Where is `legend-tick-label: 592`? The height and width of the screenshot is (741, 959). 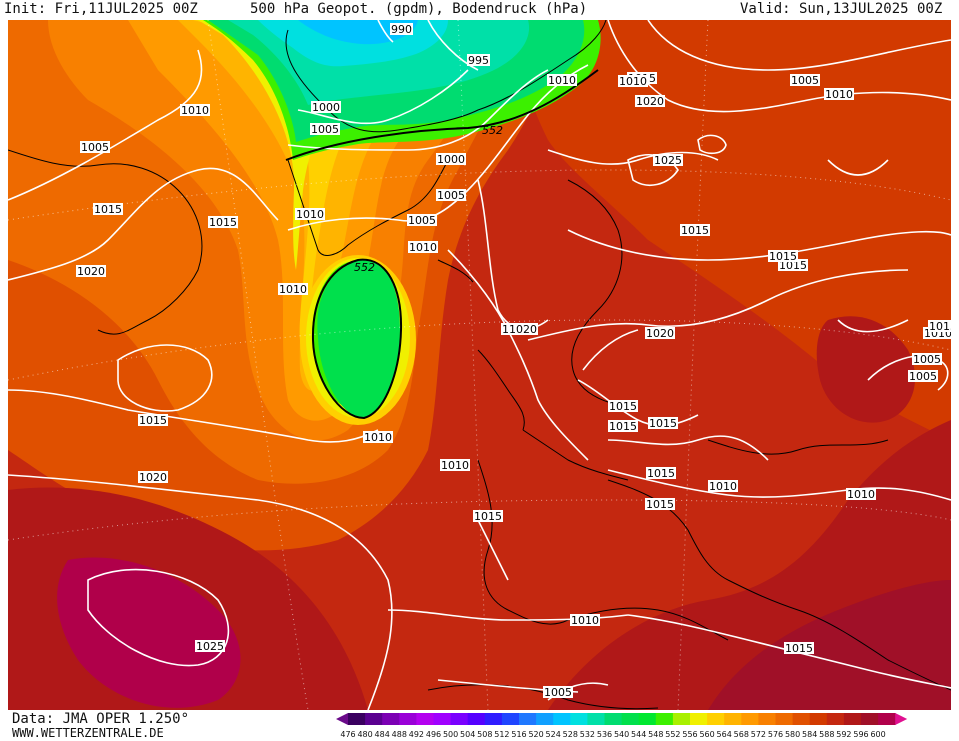 legend-tick-label: 592 is located at coordinates (843, 734).